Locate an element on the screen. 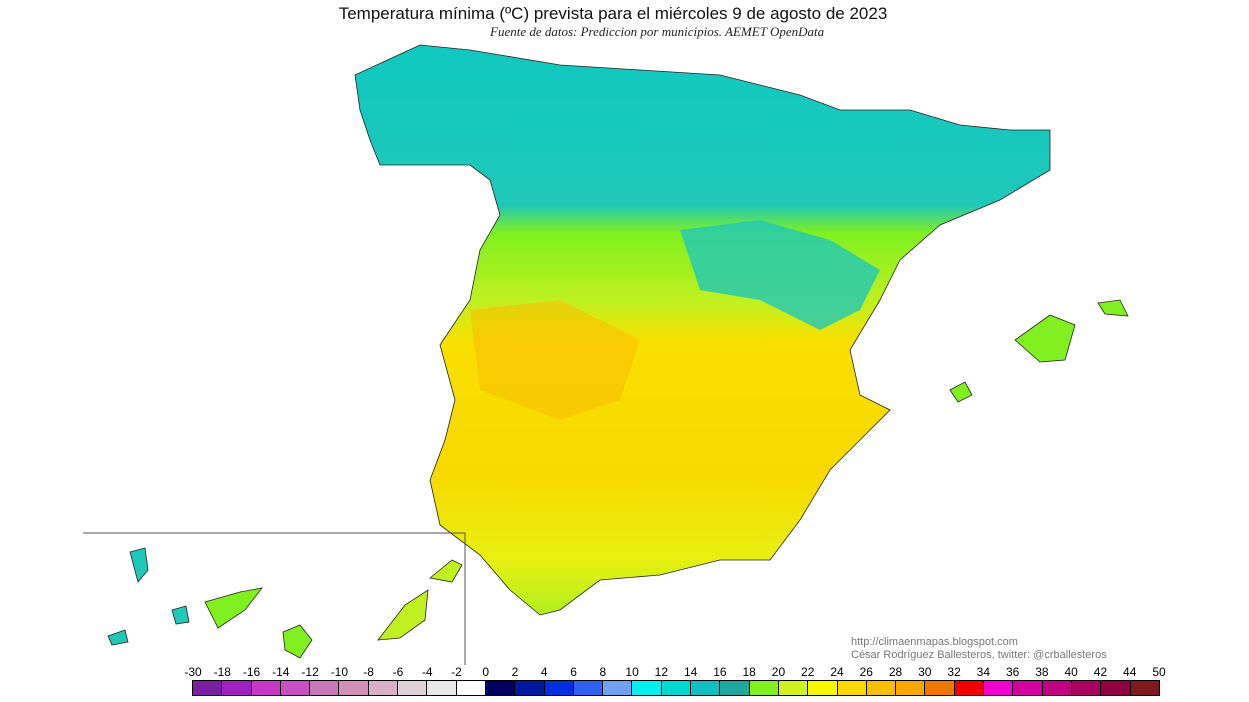 The height and width of the screenshot is (702, 1249). legend-label: 16 is located at coordinates (720, 672).